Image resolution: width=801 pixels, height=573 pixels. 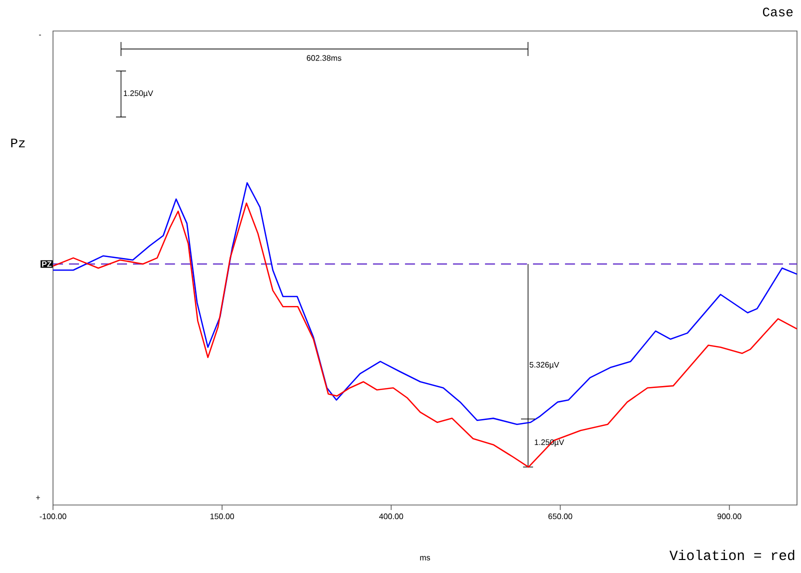 I want to click on x-tick-label: 400.00, so click(x=391, y=517).